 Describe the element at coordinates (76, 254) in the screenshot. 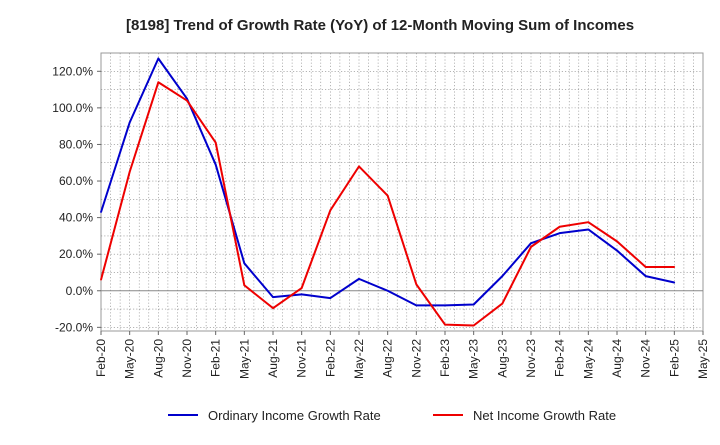

I see `y-tick-label: 20.0%` at that location.